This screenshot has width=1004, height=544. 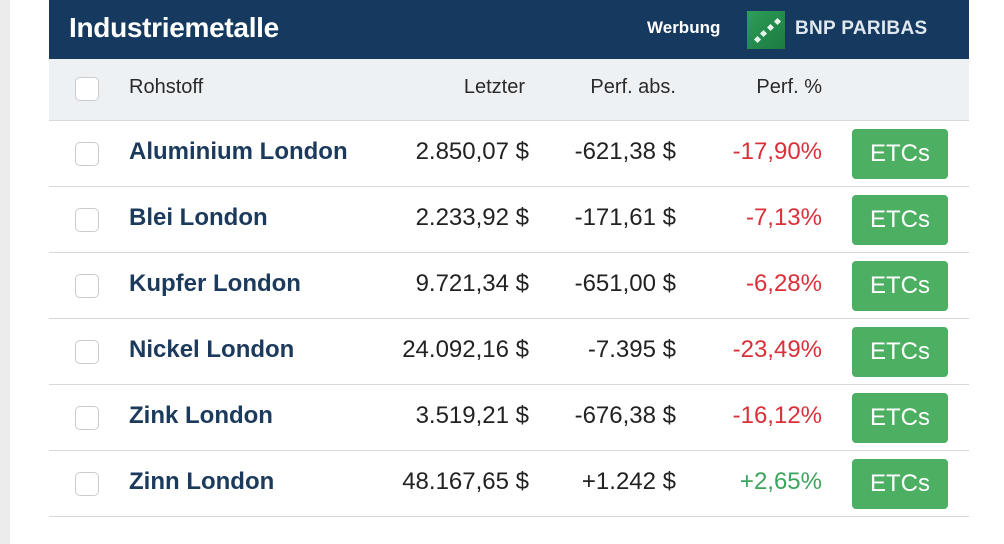 What do you see at coordinates (625, 283) in the screenshot?
I see `perf-abs: -651,00 $` at bounding box center [625, 283].